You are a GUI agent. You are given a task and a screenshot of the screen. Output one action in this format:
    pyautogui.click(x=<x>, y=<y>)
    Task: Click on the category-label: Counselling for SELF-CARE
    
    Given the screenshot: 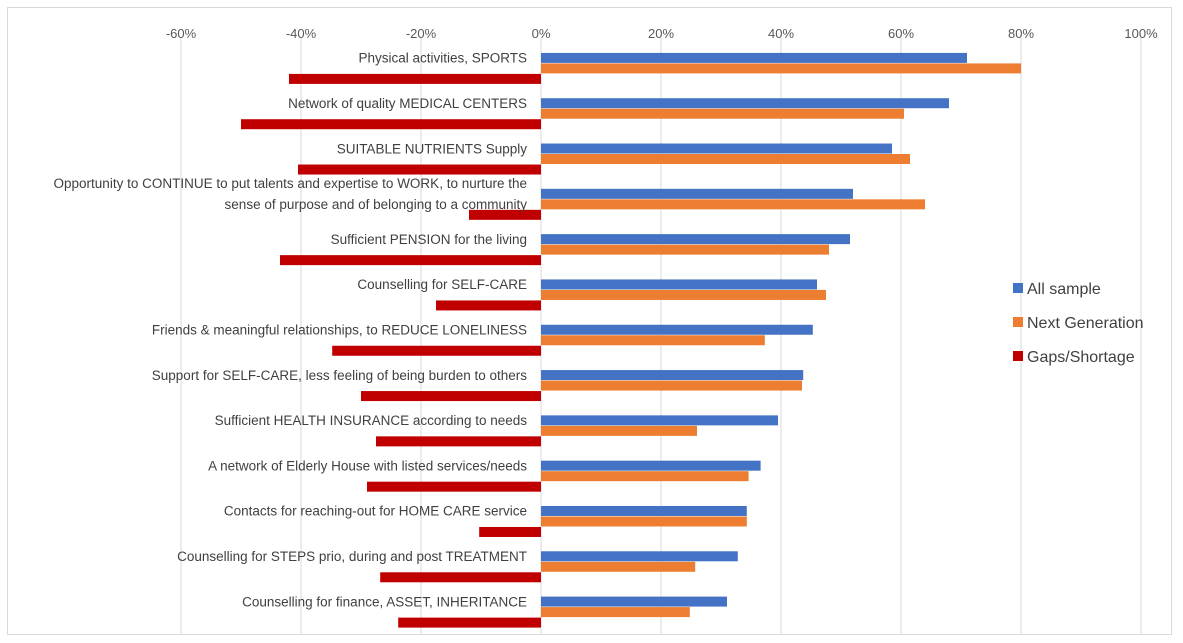 What is the action you would take?
    pyautogui.click(x=442, y=284)
    